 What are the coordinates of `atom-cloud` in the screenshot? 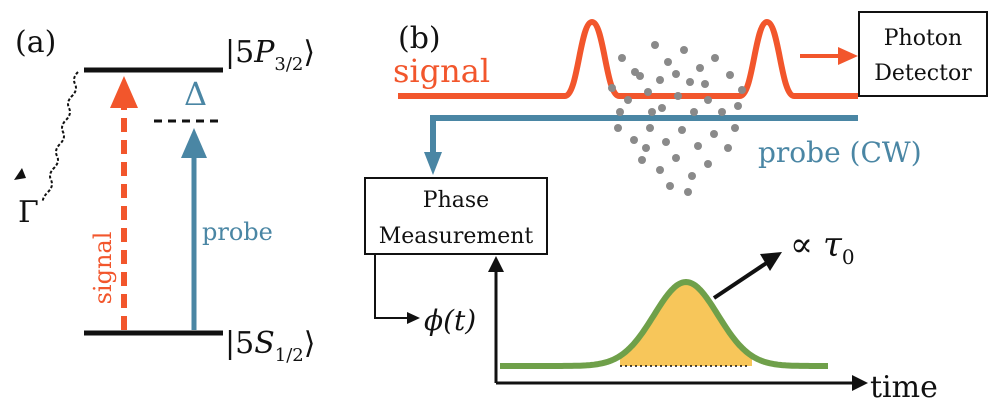 It's located at (677, 118).